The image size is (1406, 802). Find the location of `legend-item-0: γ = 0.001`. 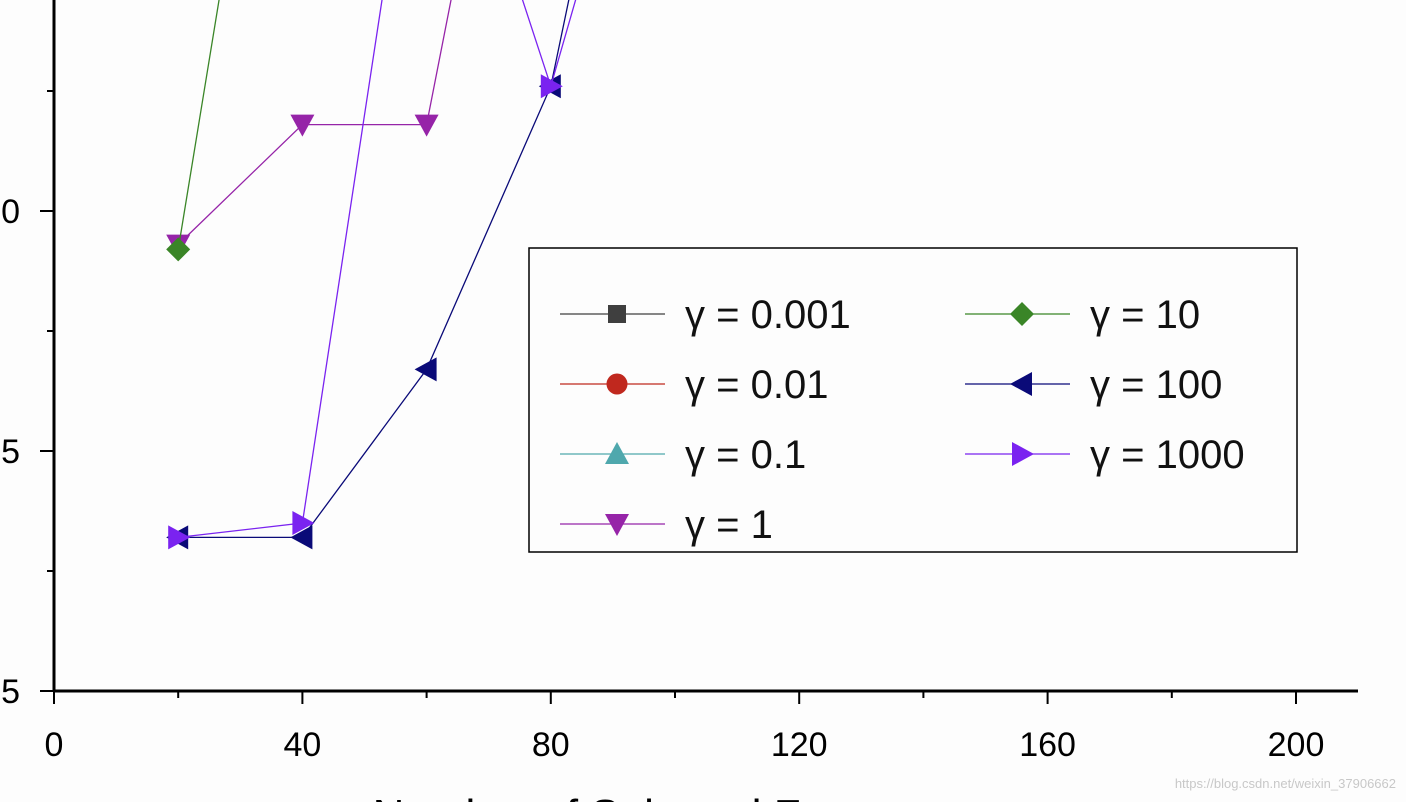

legend-item-0: γ = 0.001 is located at coordinates (705, 315).